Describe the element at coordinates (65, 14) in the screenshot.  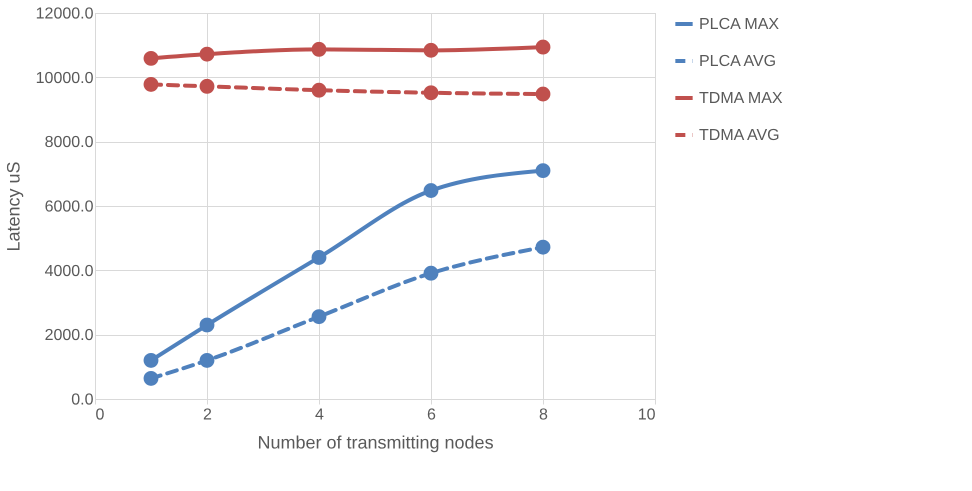
I see `y-tick-label: 12000.0` at that location.